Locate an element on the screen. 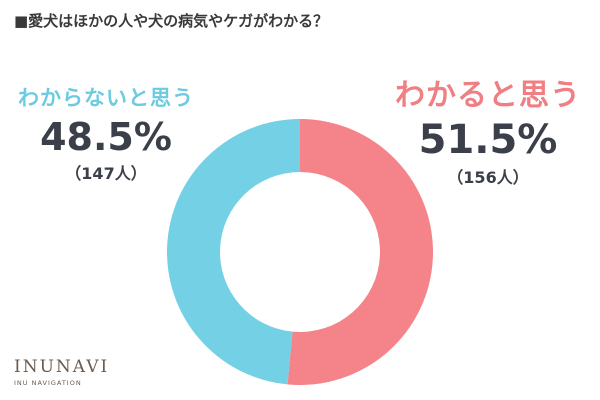 Image resolution: width=600 pixels, height=400 pixels. brand-logo: INUNAVI INU NAVIGATION is located at coordinates (62, 372).